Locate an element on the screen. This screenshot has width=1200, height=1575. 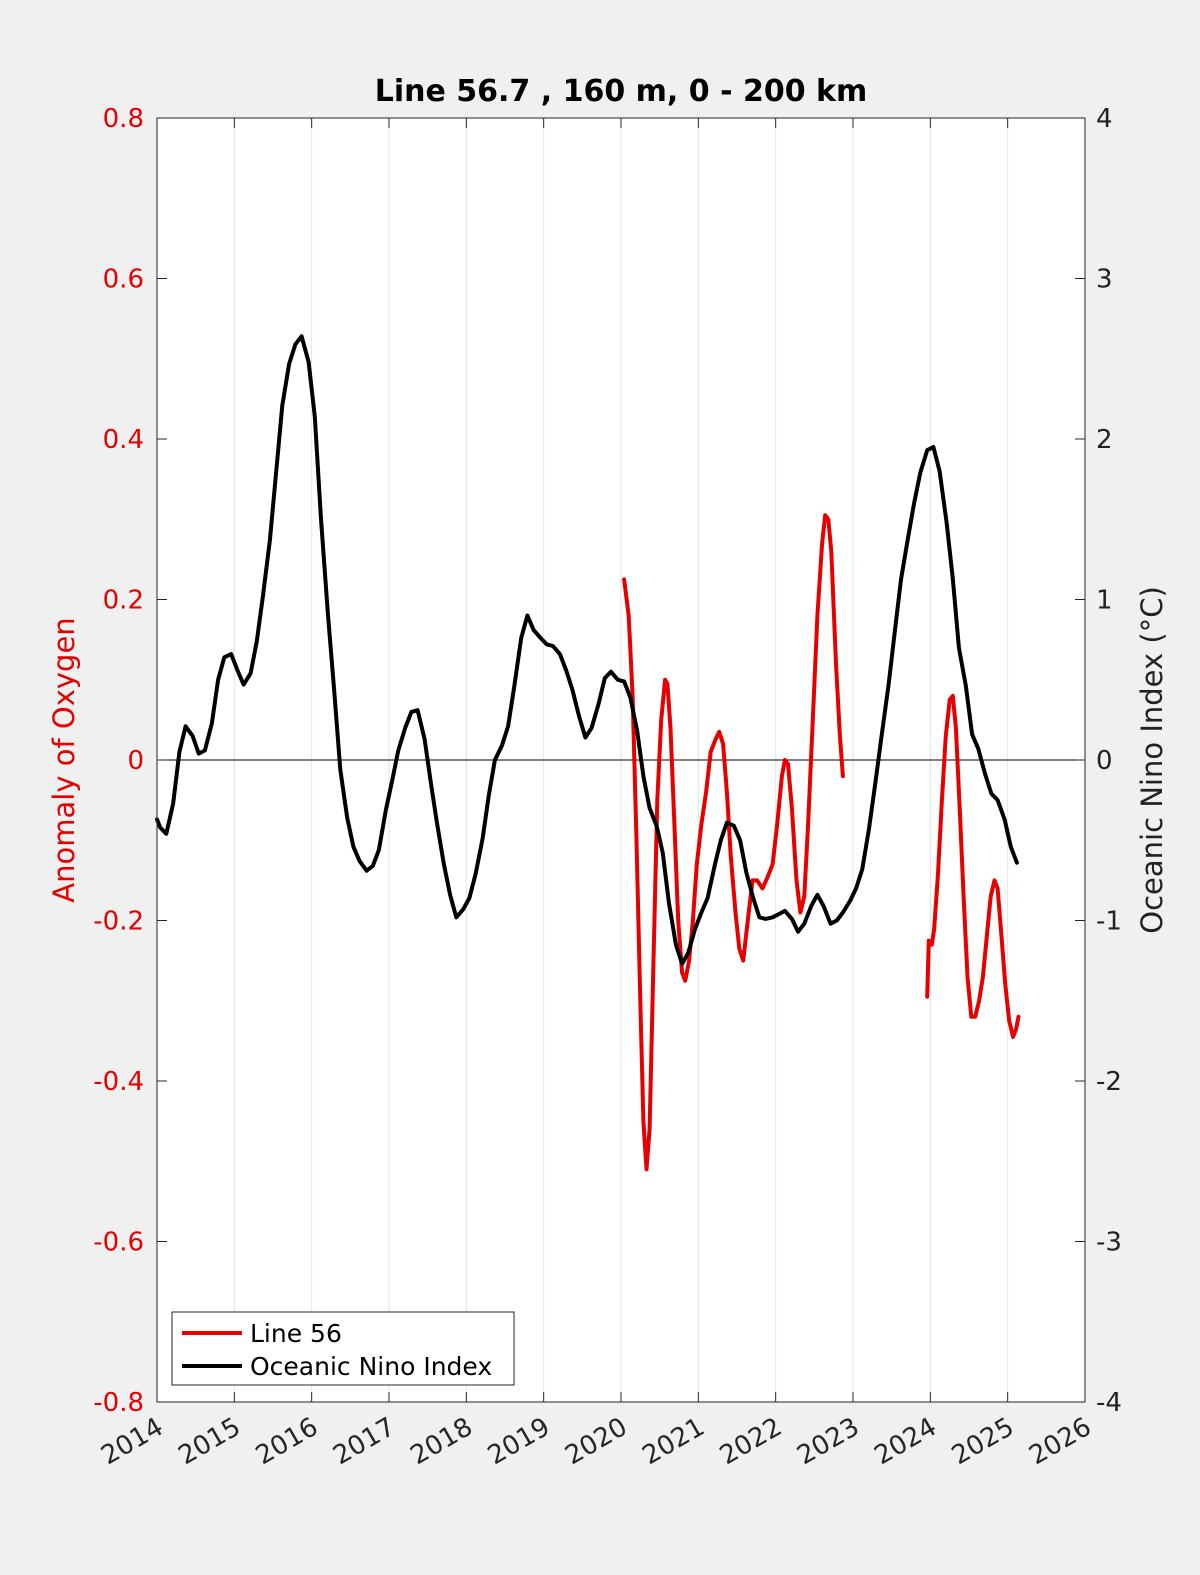
right-tick-label: 1 is located at coordinates (1104, 601).